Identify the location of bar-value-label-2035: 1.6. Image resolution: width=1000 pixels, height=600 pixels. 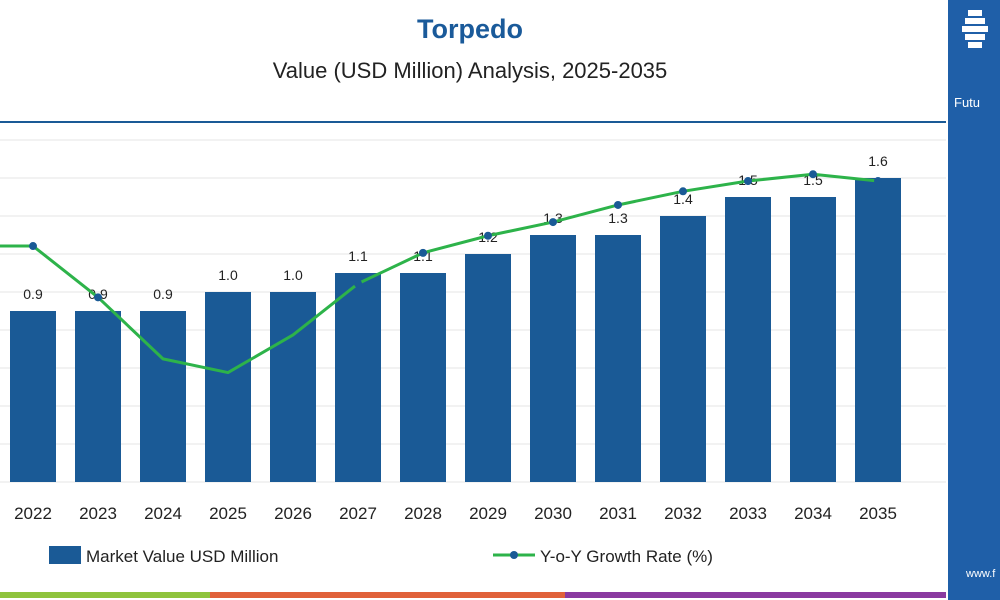
(878, 161).